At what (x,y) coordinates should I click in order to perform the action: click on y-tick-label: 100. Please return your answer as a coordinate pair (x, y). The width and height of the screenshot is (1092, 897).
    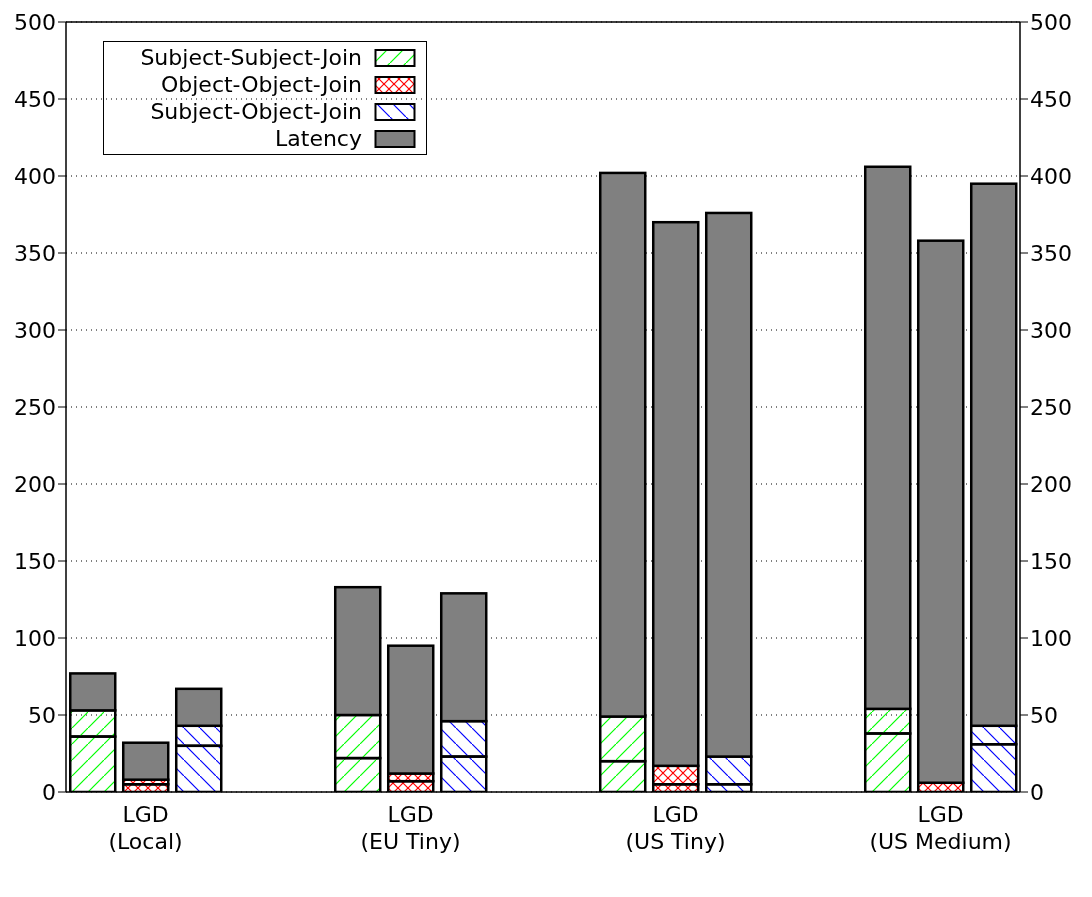
    Looking at the image, I should click on (35, 638).